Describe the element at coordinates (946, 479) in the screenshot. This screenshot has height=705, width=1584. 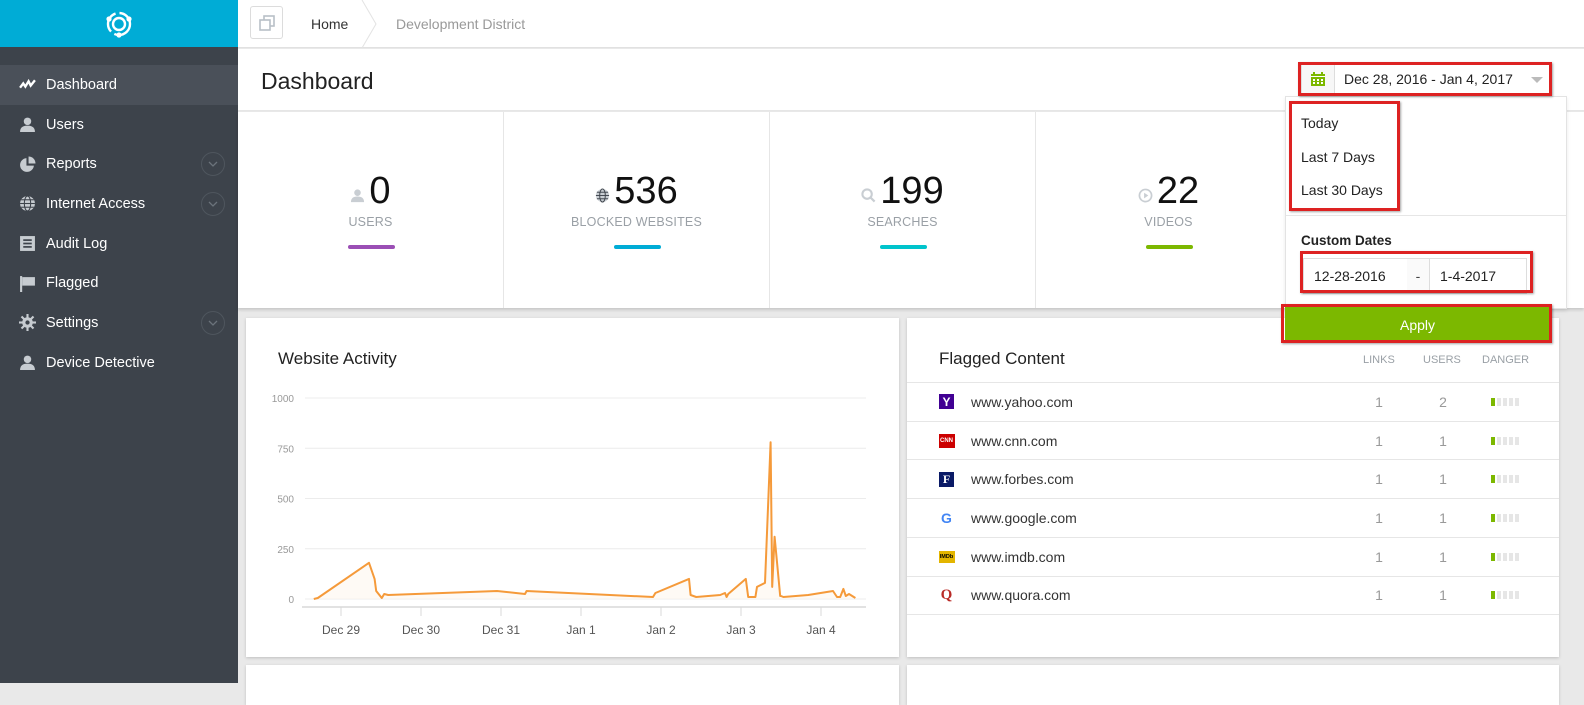
I see `forbes-icon: F` at that location.